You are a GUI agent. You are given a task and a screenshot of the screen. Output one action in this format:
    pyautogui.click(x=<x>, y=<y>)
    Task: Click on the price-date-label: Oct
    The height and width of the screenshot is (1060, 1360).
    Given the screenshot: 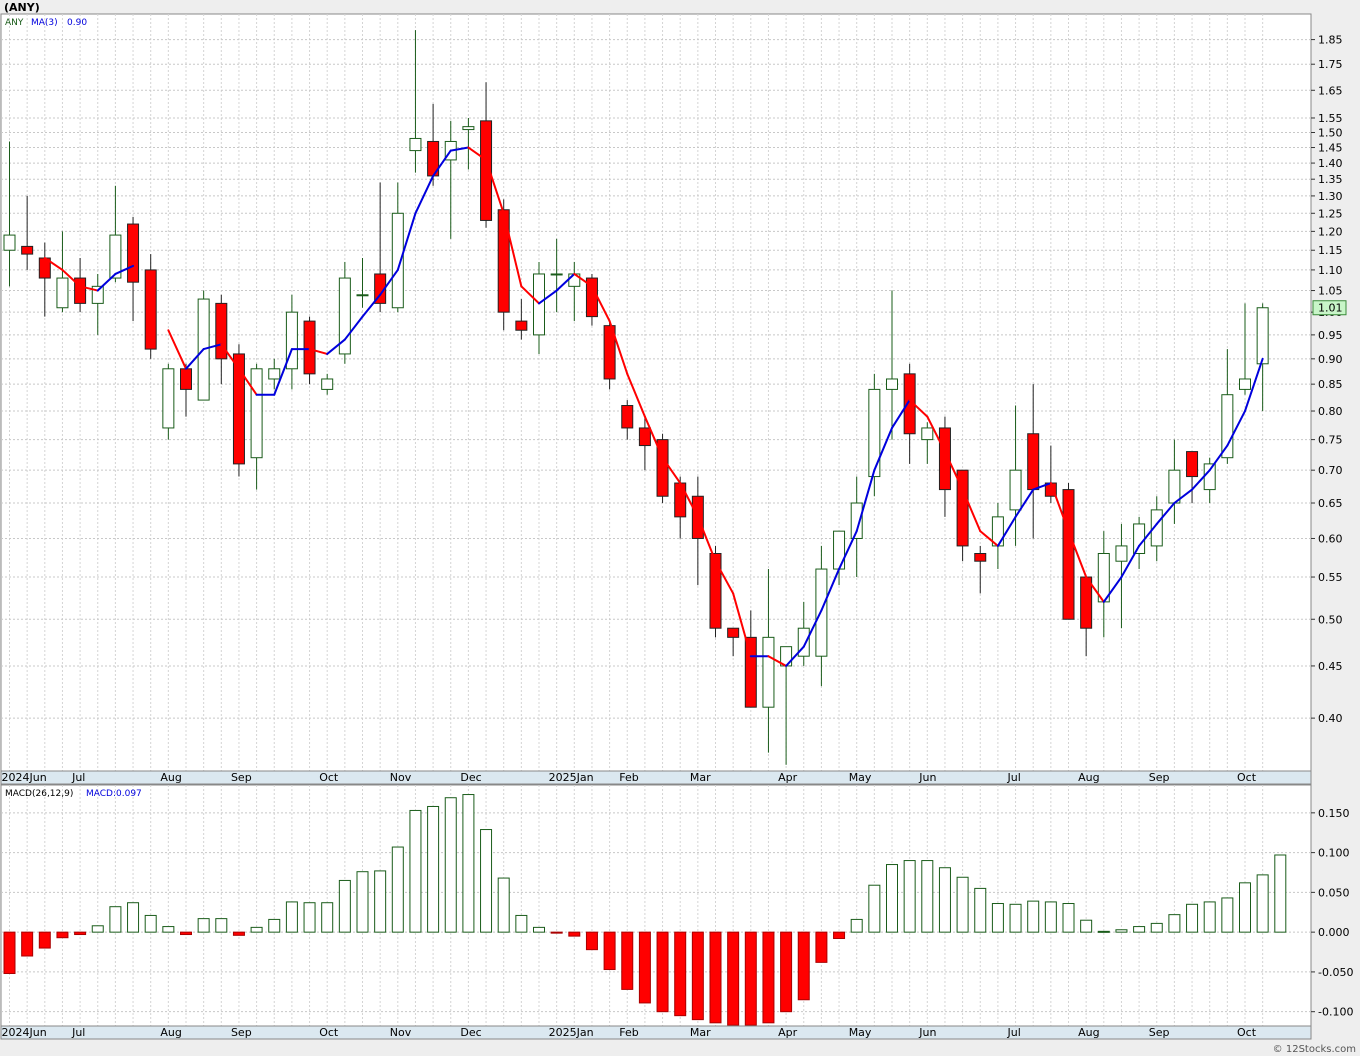 What is the action you would take?
    pyautogui.click(x=1247, y=777)
    